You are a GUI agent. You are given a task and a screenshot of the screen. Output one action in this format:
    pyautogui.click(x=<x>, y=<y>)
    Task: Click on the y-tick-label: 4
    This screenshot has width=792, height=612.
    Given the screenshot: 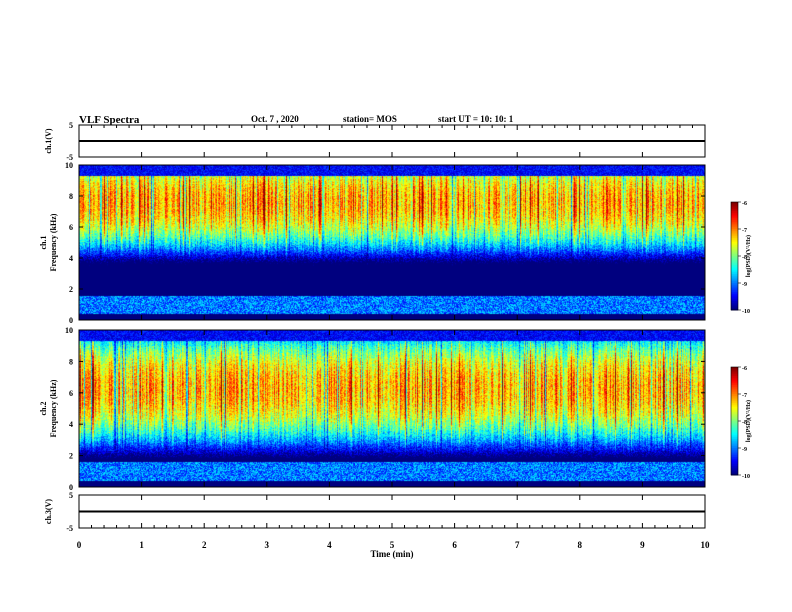 What is the action you would take?
    pyautogui.click(x=71, y=424)
    